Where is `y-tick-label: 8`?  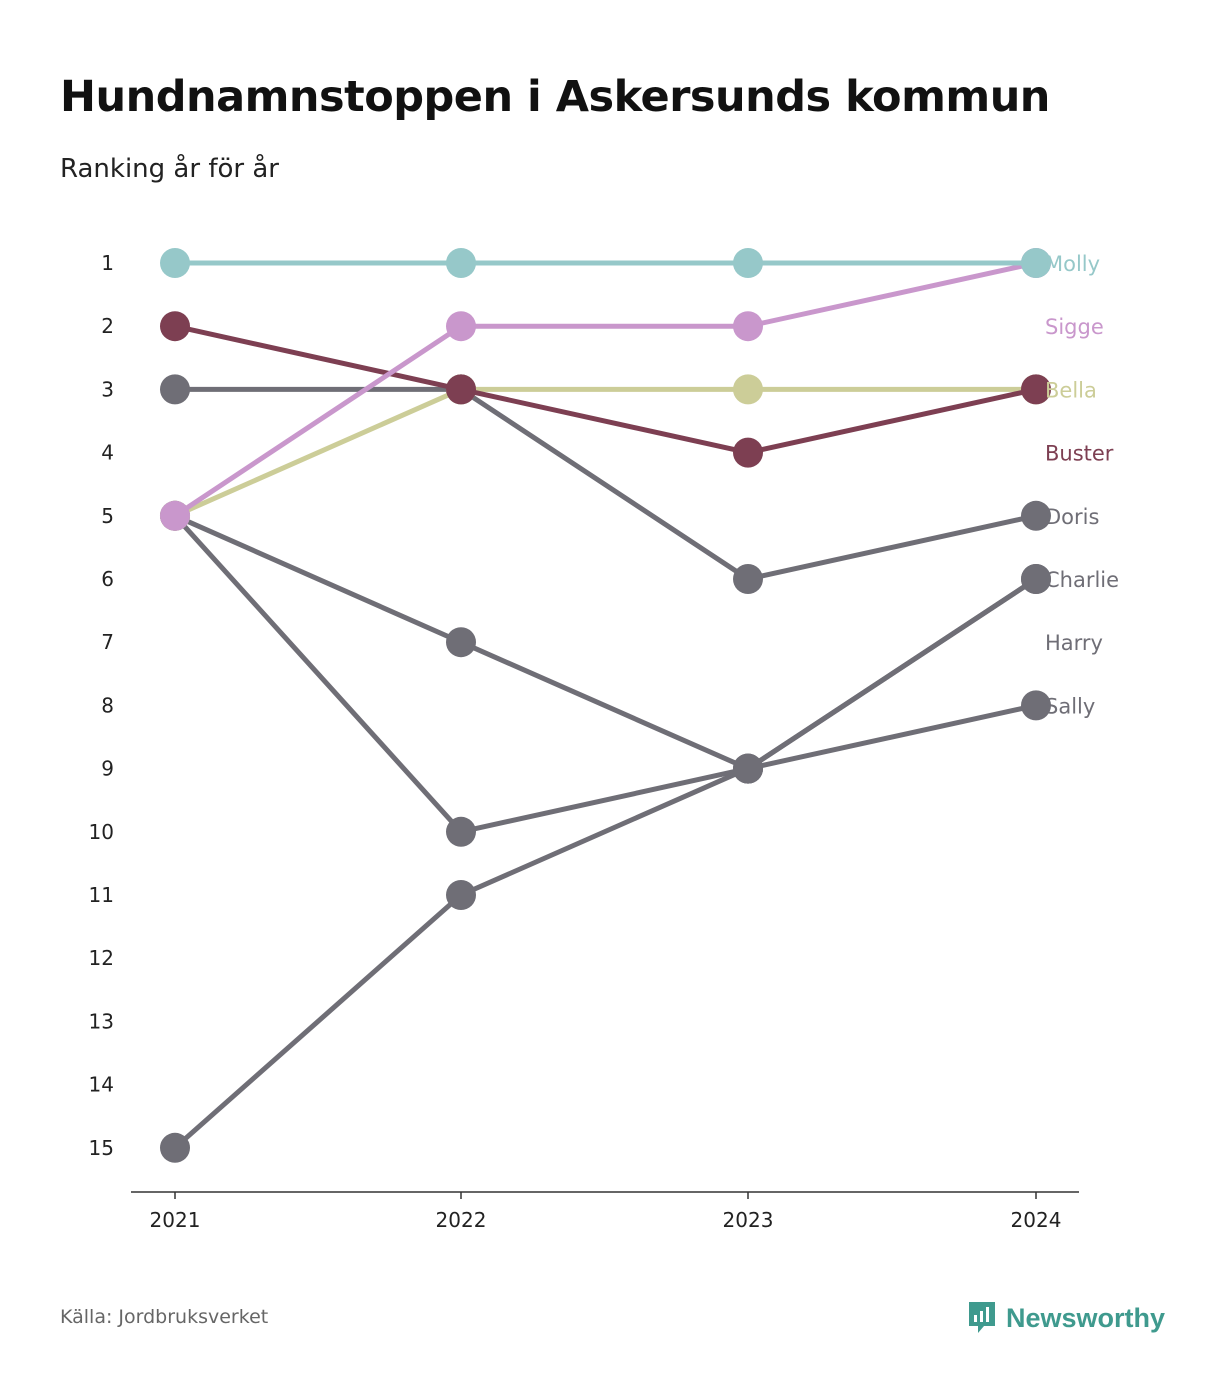
y-tick-label: 8 is located at coordinates (107, 705).